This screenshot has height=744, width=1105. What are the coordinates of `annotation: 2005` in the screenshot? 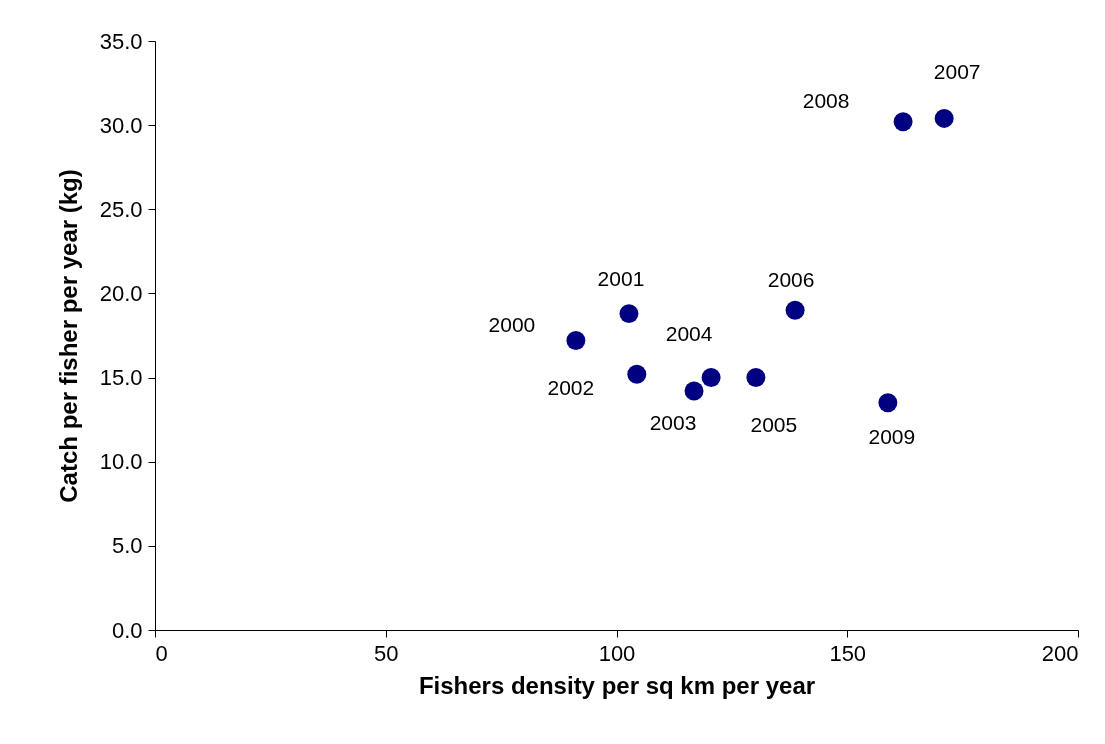 It's located at (774, 424).